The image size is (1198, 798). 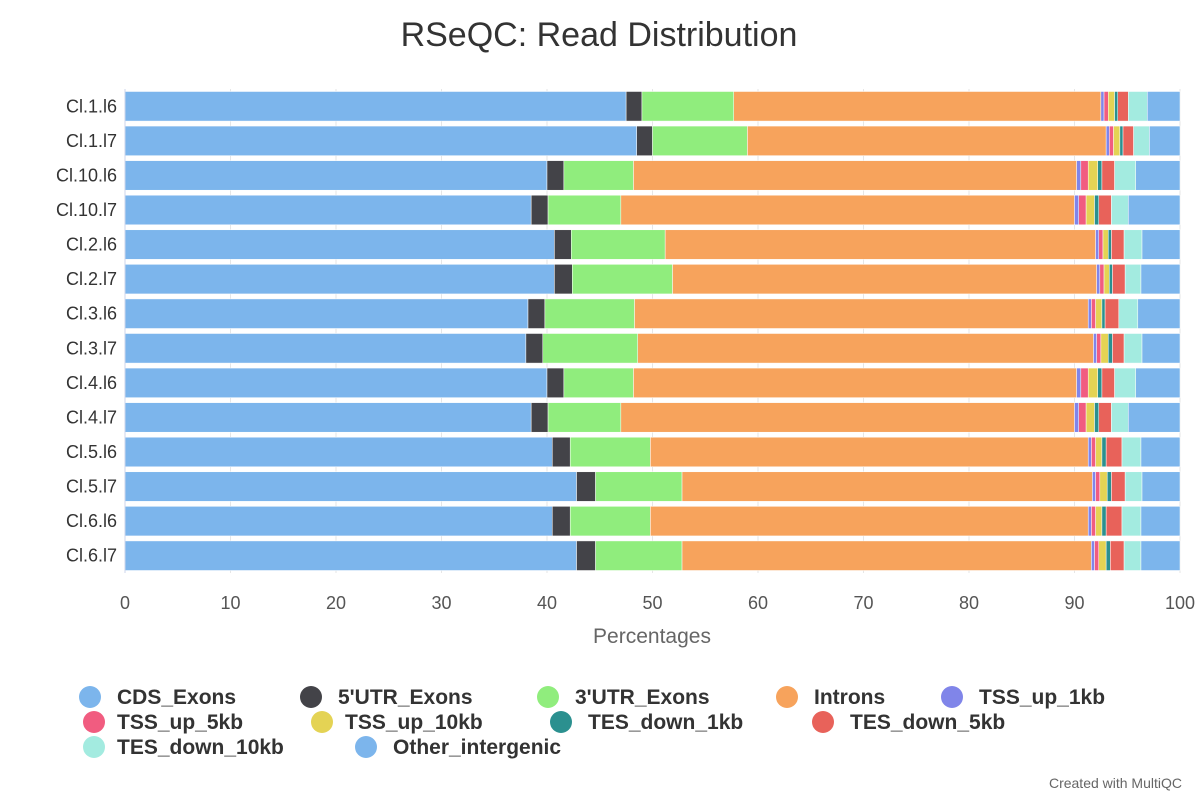 What do you see at coordinates (646, 722) in the screenshot?
I see `legend-item-tes-down-1kb: TES_down_1kb` at bounding box center [646, 722].